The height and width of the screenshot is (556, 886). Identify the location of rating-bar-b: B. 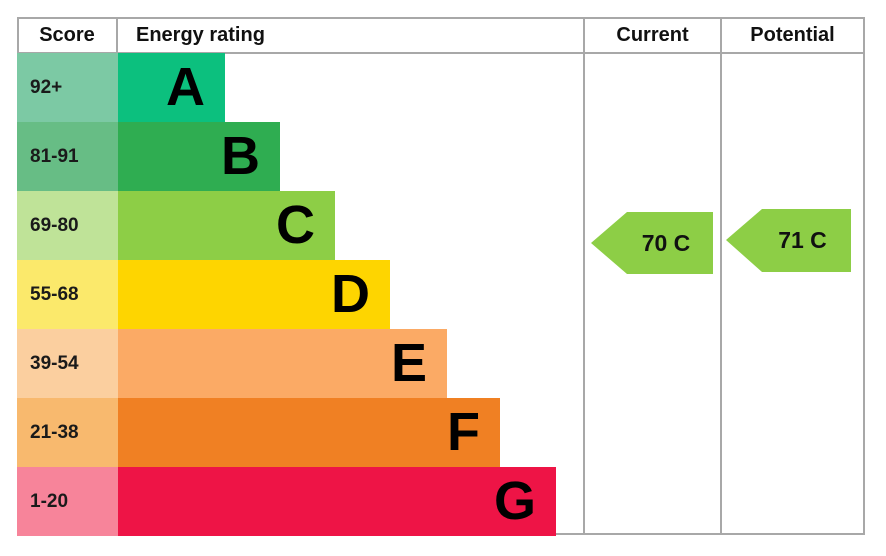
(199, 156).